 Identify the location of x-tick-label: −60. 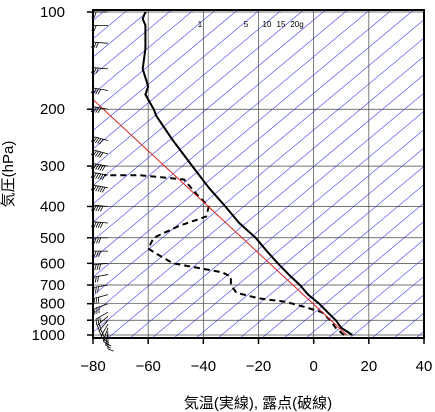
(147, 366).